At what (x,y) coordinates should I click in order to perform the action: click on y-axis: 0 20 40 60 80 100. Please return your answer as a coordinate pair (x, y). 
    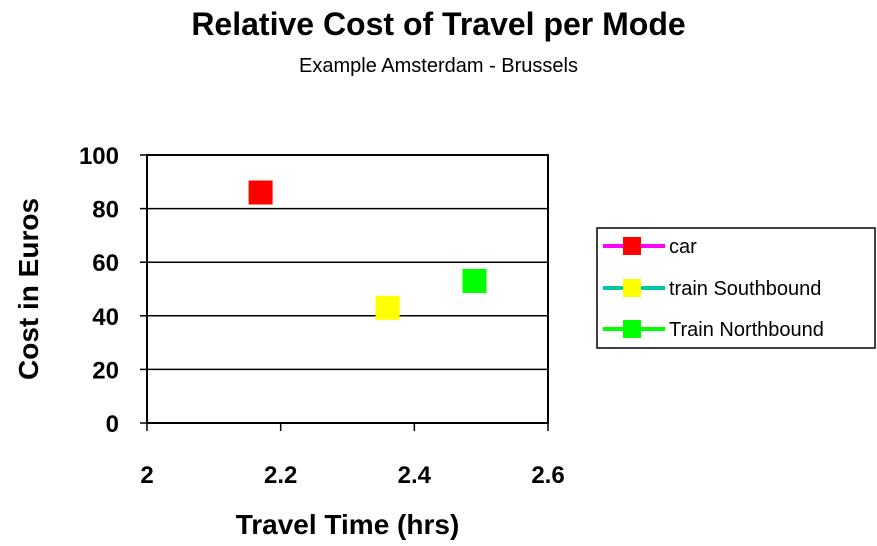
    Looking at the image, I should click on (113, 290).